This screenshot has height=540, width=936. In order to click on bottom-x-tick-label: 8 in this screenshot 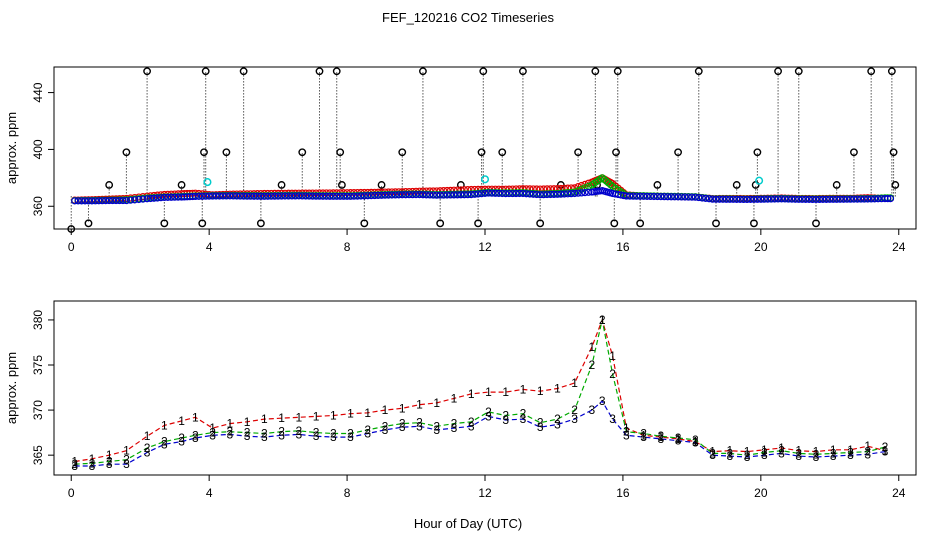, I will do `click(347, 493)`.